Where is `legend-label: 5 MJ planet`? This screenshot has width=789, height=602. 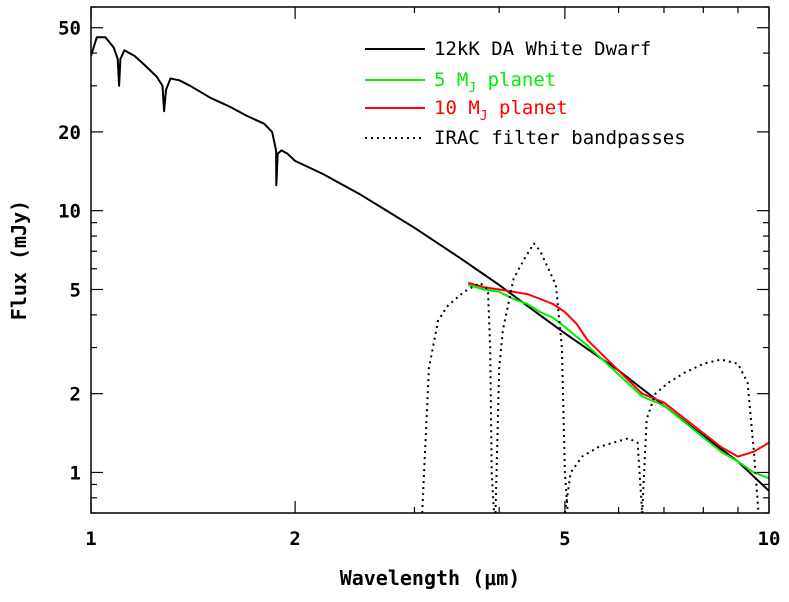 legend-label: 5 MJ planet is located at coordinates (495, 82).